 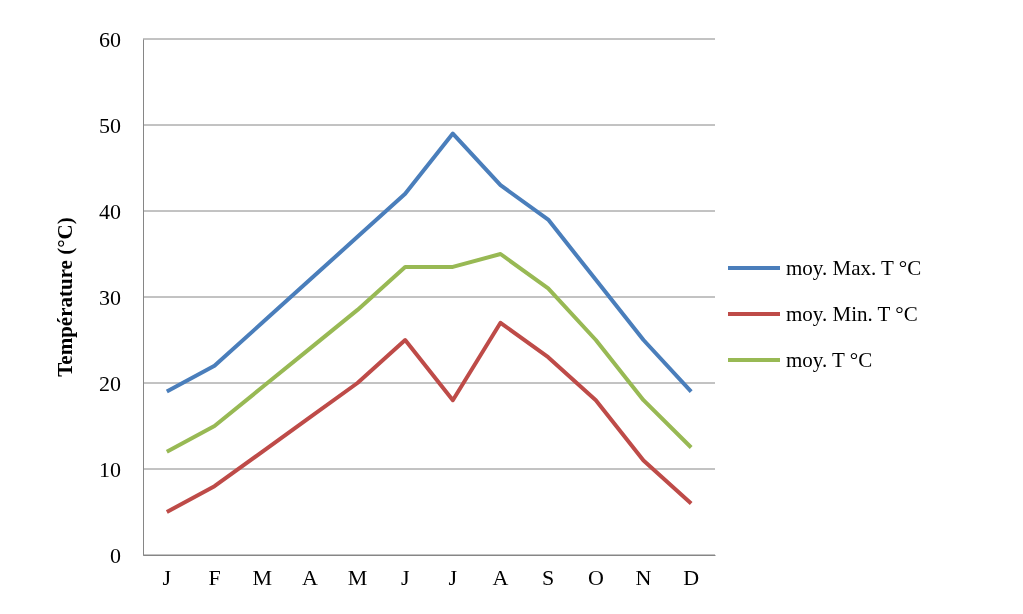 What do you see at coordinates (115, 555) in the screenshot?
I see `y-tick-label: 0` at bounding box center [115, 555].